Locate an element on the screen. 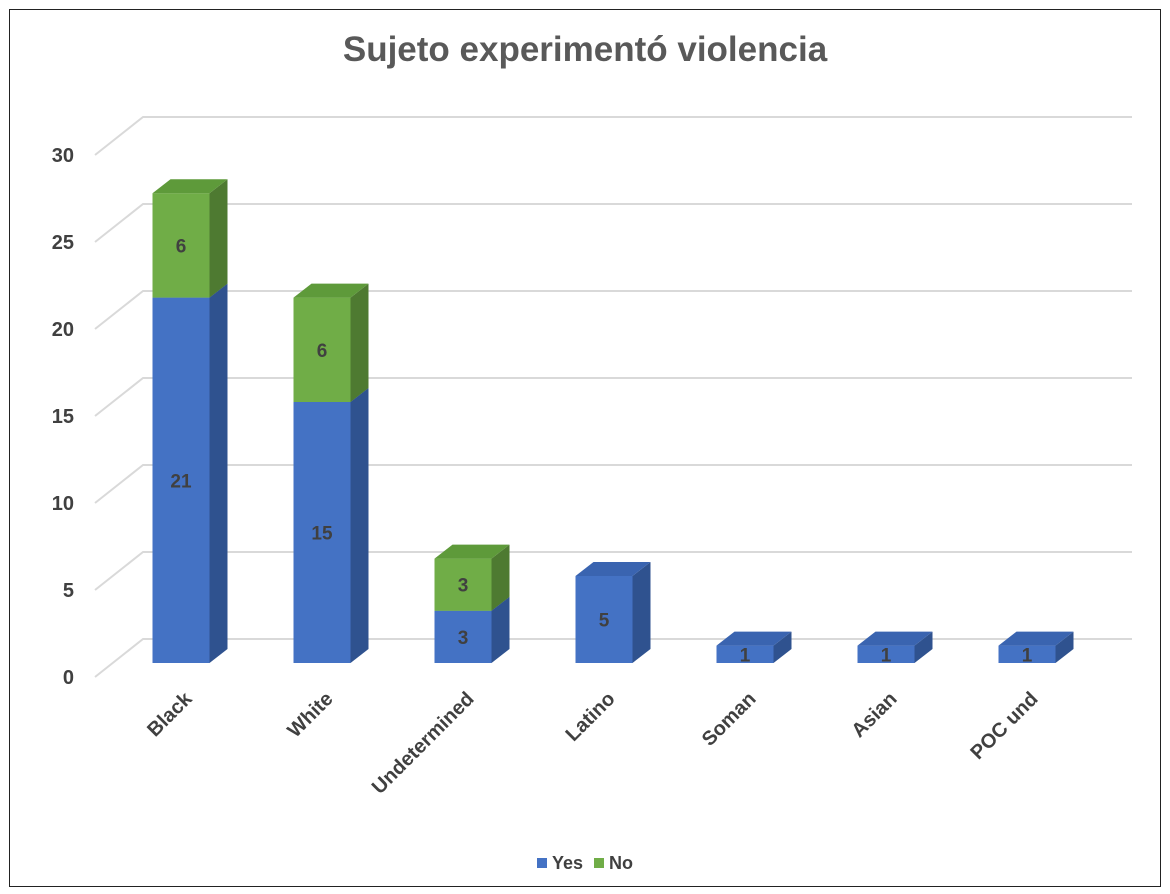  legend-label-no: No is located at coordinates (621, 862).